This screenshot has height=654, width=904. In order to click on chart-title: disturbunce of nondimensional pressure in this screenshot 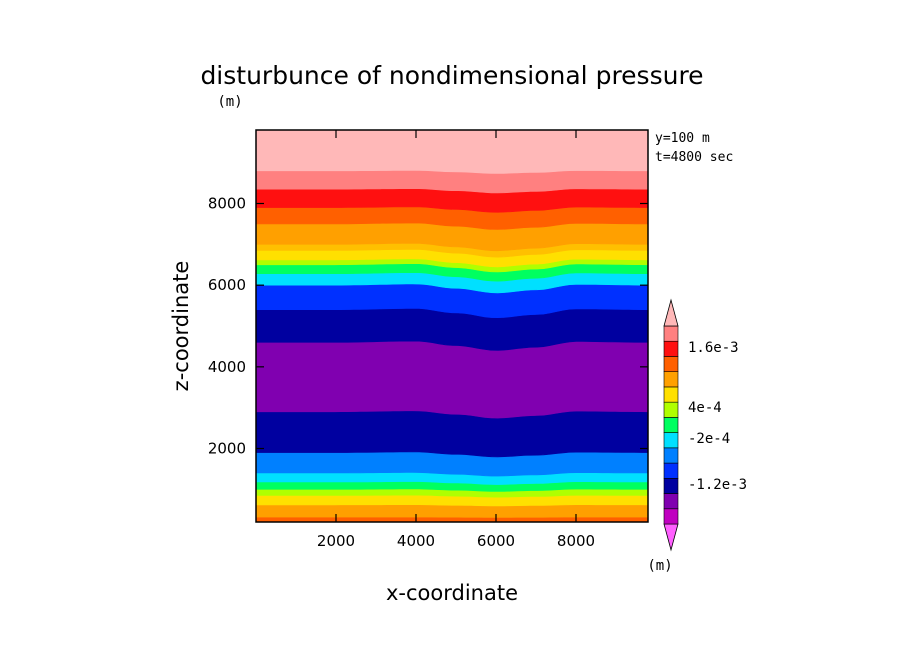, I will do `click(451, 75)`.